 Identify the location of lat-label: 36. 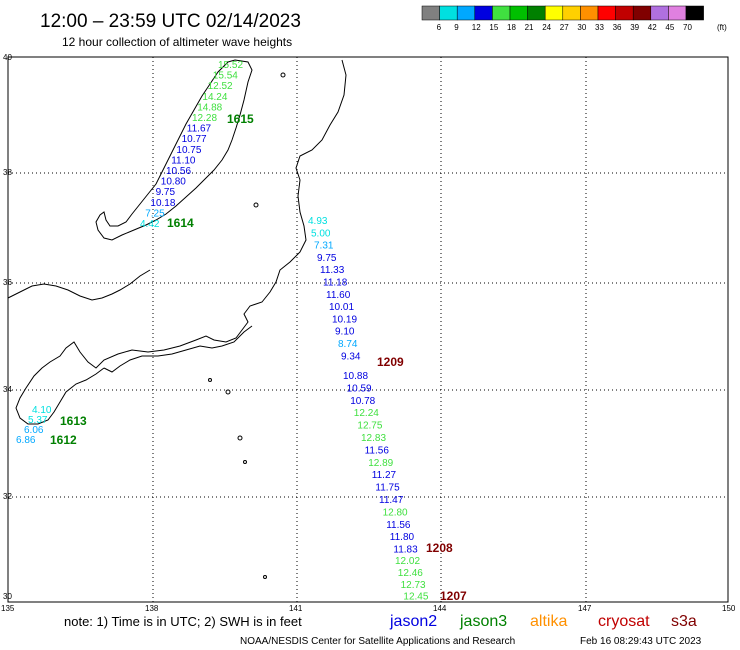
(7, 282).